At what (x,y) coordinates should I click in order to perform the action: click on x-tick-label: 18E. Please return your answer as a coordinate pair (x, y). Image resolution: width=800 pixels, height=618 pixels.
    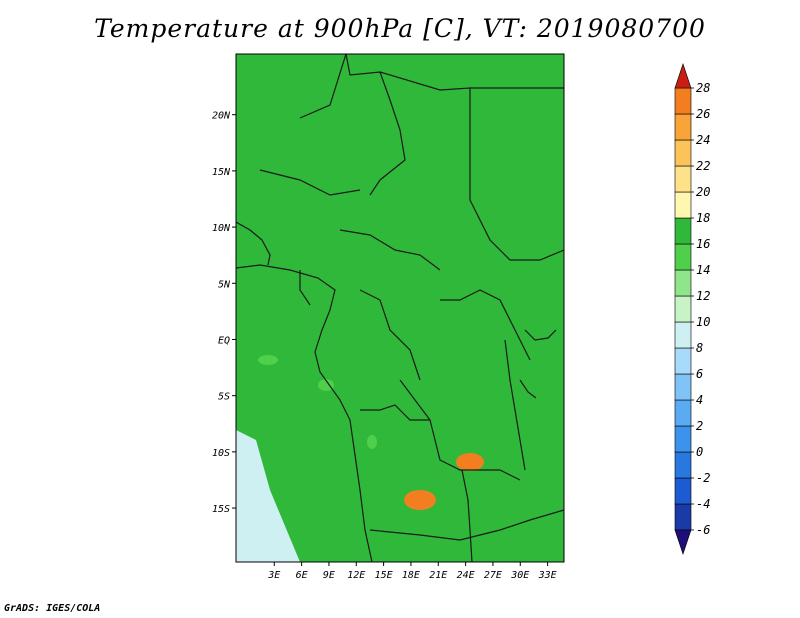
    Looking at the image, I should click on (411, 575).